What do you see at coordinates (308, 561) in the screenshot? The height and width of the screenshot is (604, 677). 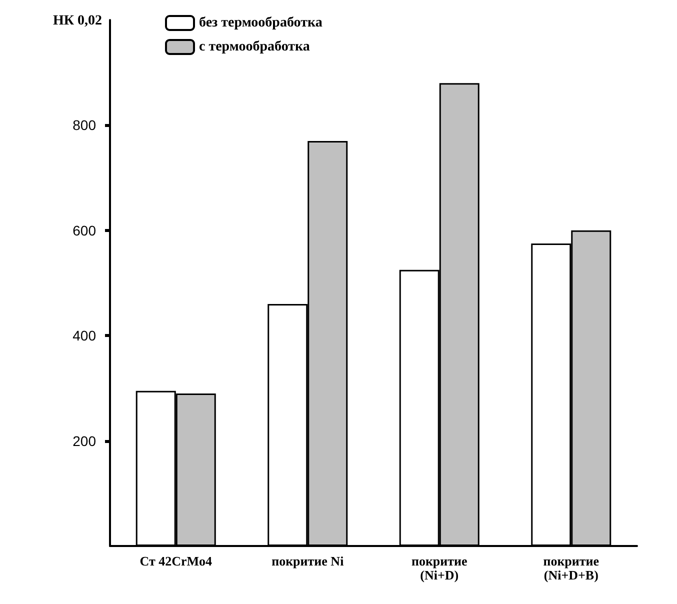 I see `x-tick-label: покритие Ni` at bounding box center [308, 561].